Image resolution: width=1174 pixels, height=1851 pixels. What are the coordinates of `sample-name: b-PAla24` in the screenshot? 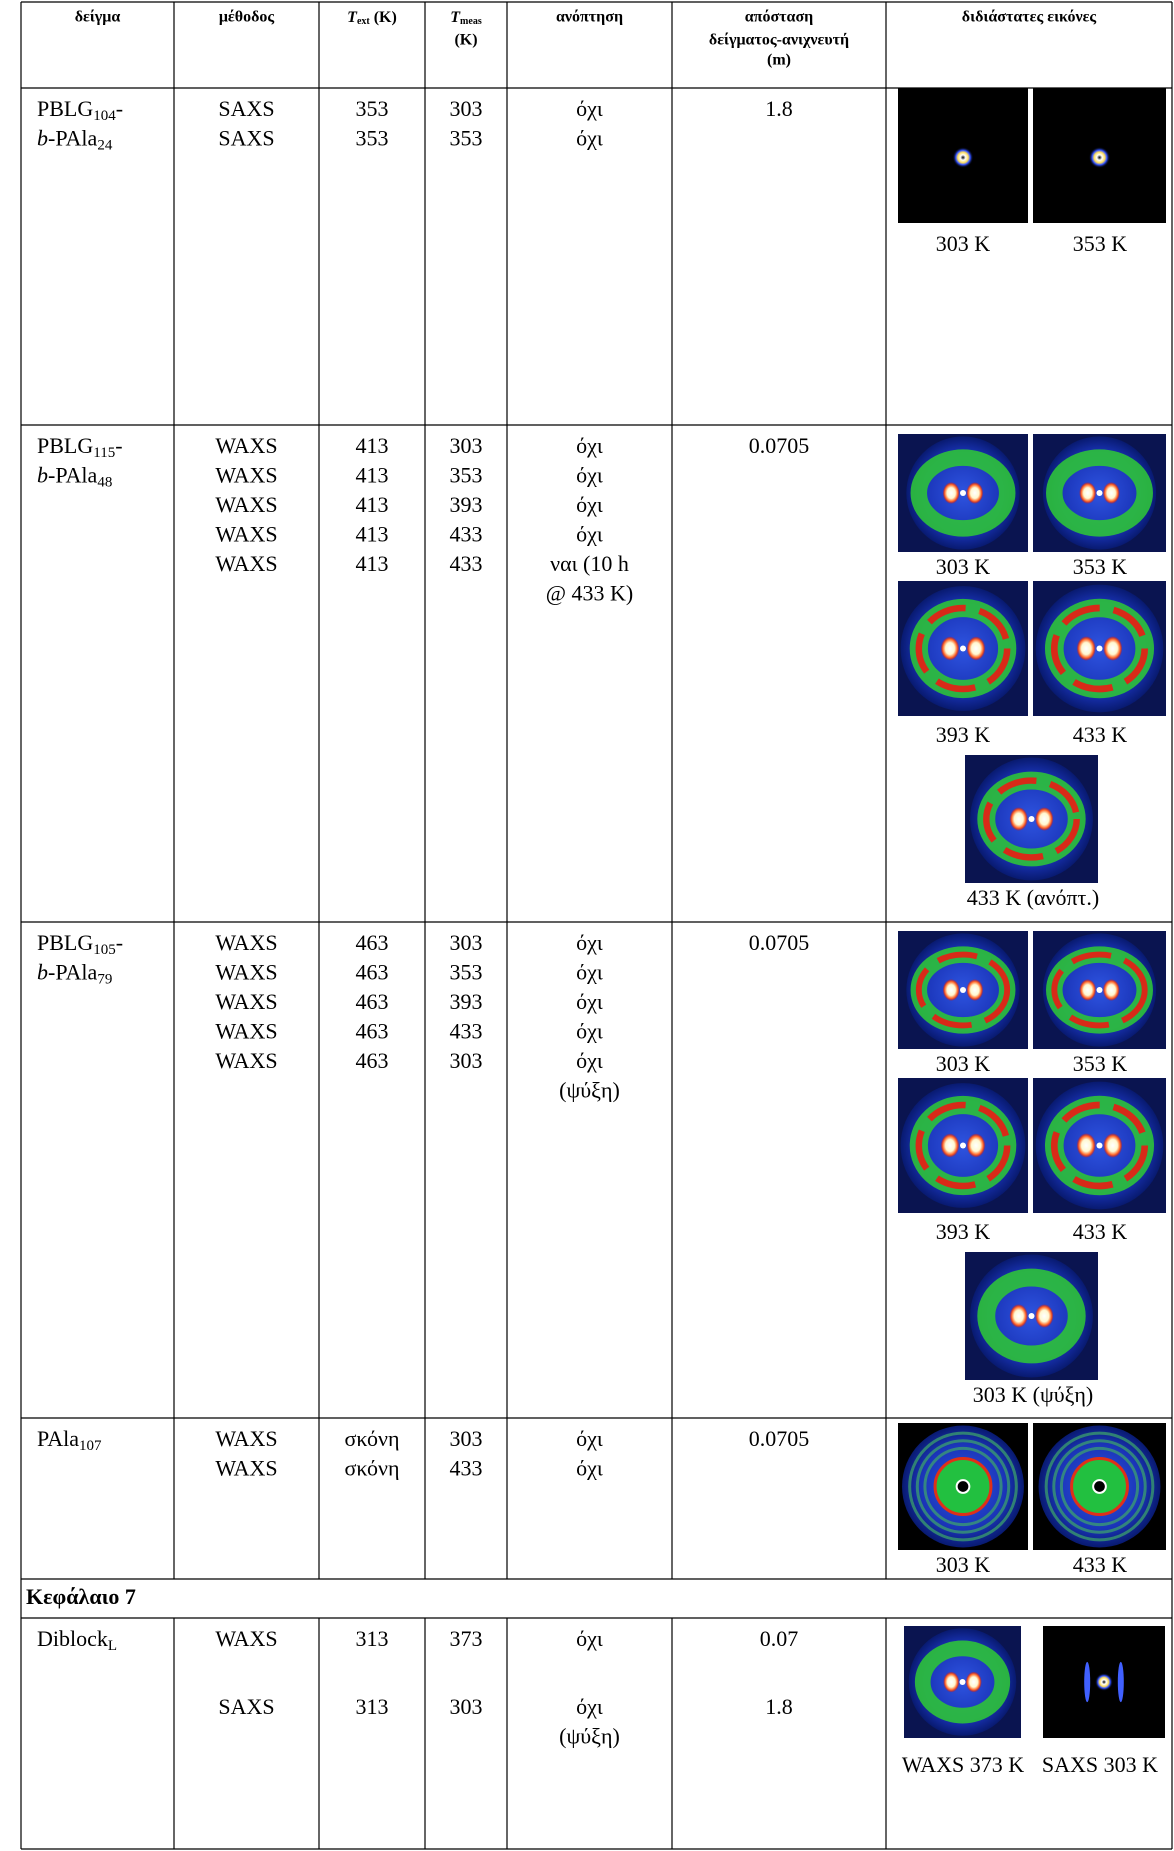 It's located at (75, 140).